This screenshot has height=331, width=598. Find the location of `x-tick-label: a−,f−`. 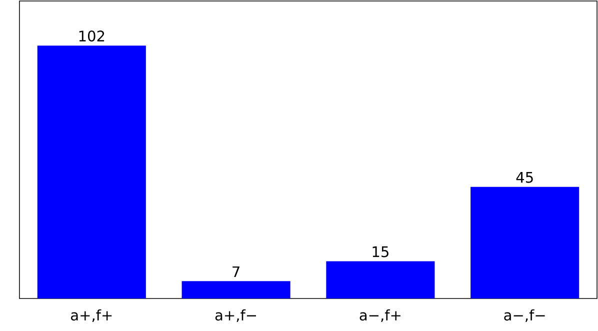

x-tick-label: a−,f− is located at coordinates (524, 315).